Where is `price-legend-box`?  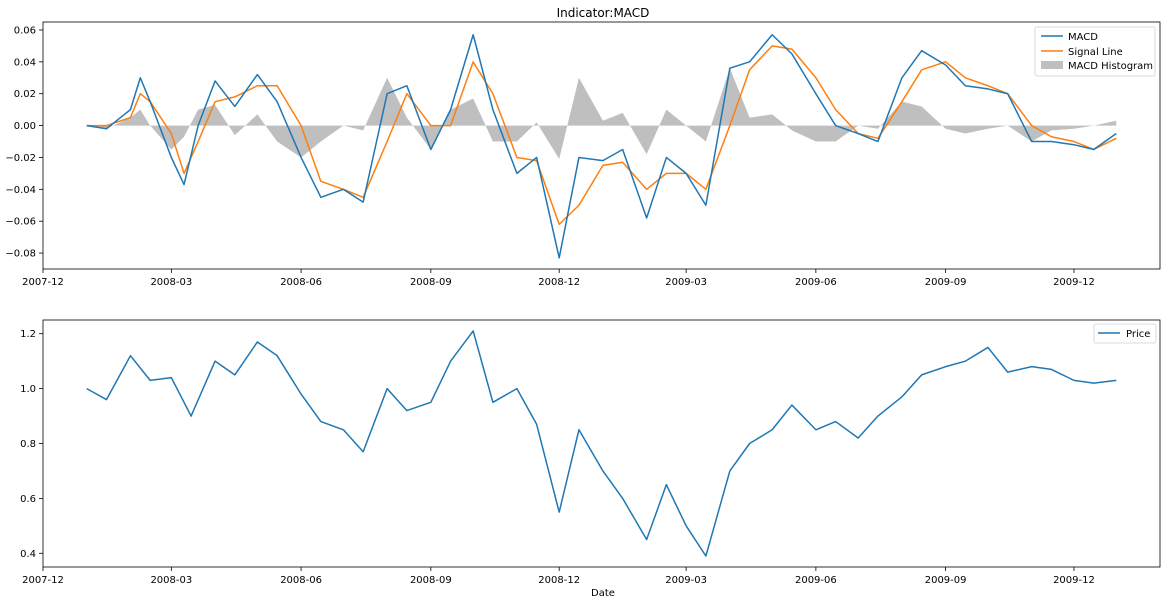
price-legend-box is located at coordinates (1125, 333).